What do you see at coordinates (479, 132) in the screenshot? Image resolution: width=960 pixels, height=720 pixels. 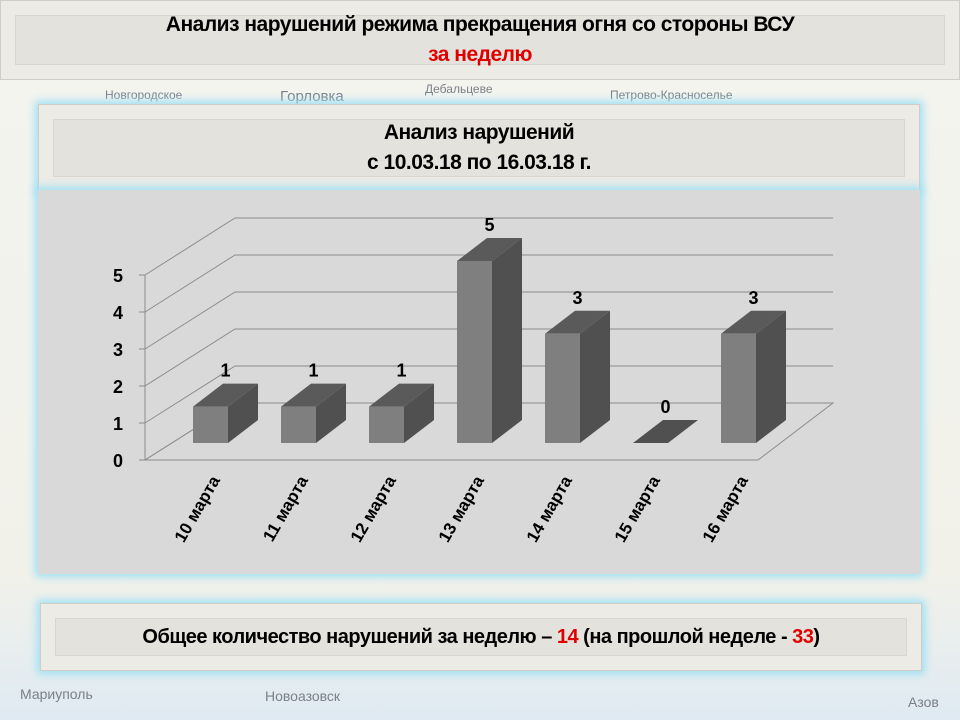 I see `chart-title: Анализ нарушений` at bounding box center [479, 132].